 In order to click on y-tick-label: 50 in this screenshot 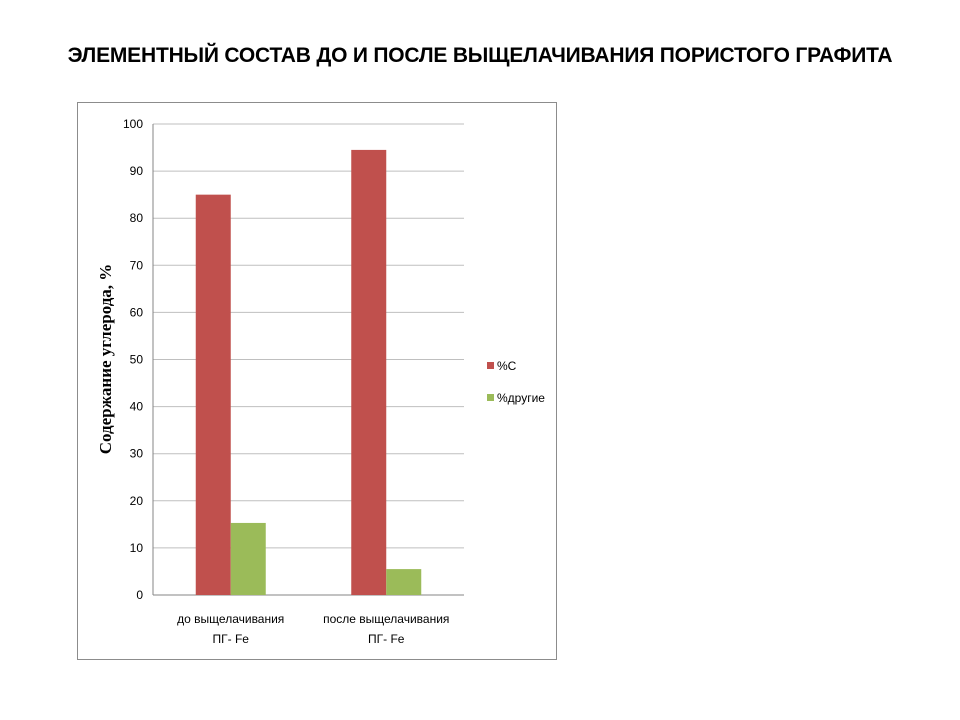, I will do `click(137, 360)`.